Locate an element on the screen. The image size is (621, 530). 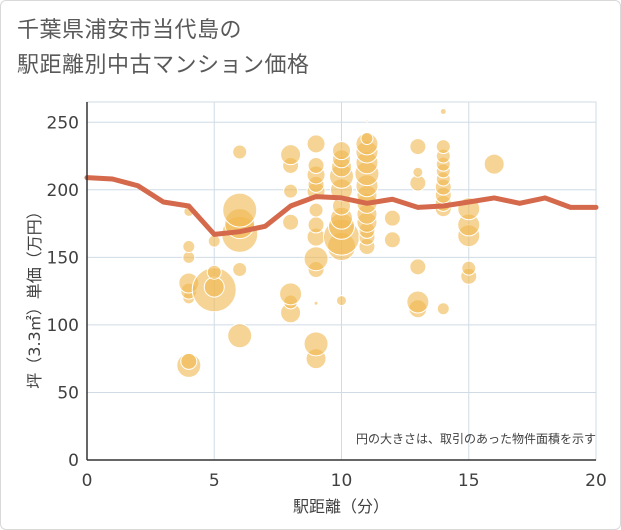
x-tick-label: 10 is located at coordinates (342, 481).